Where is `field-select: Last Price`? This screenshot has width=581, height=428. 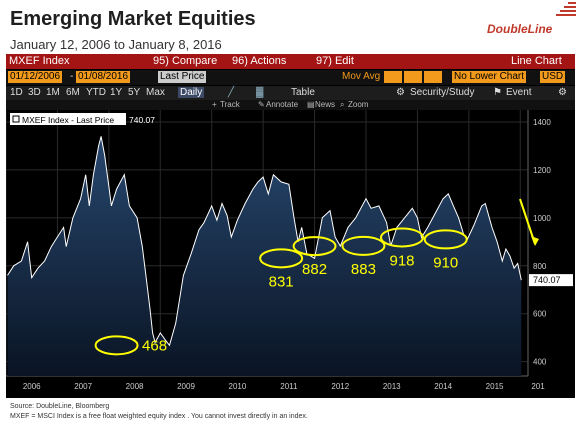 field-select: Last Price is located at coordinates (182, 77).